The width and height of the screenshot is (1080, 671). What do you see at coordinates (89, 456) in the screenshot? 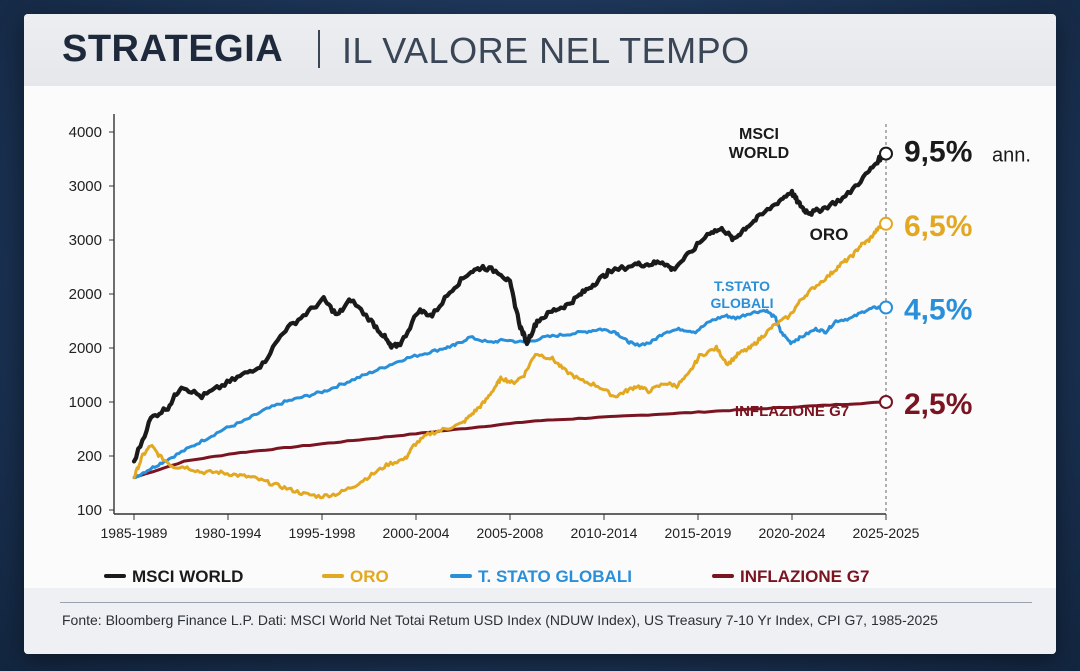
I see `y-tick-label: 200` at bounding box center [89, 456].